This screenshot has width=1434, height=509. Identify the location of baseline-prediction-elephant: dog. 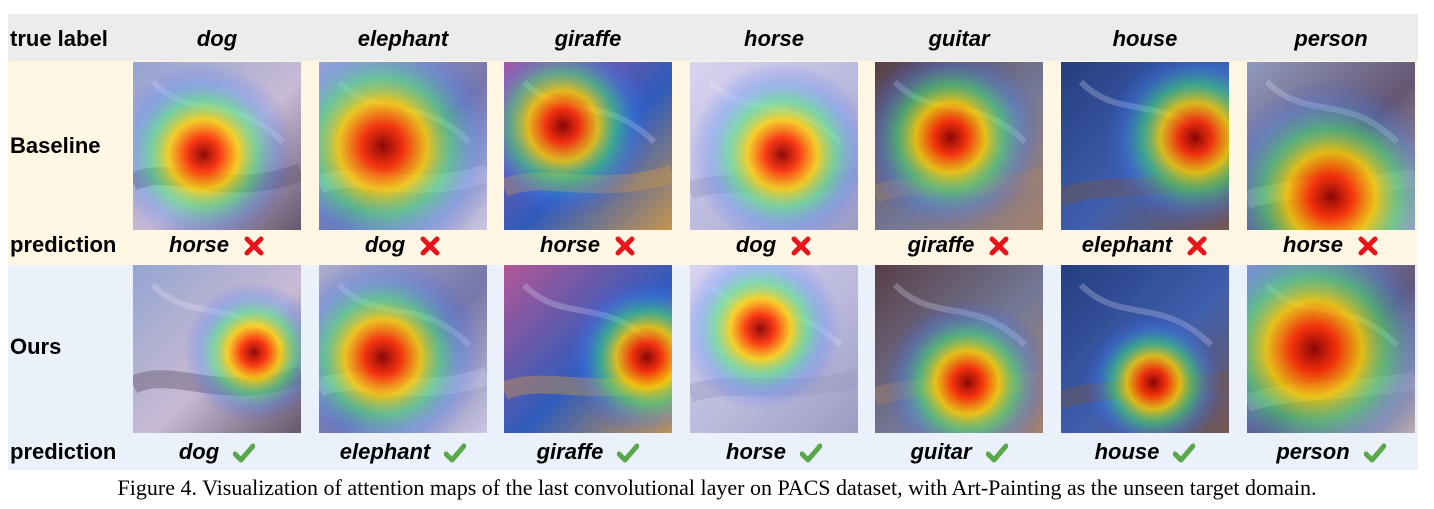
(403, 245).